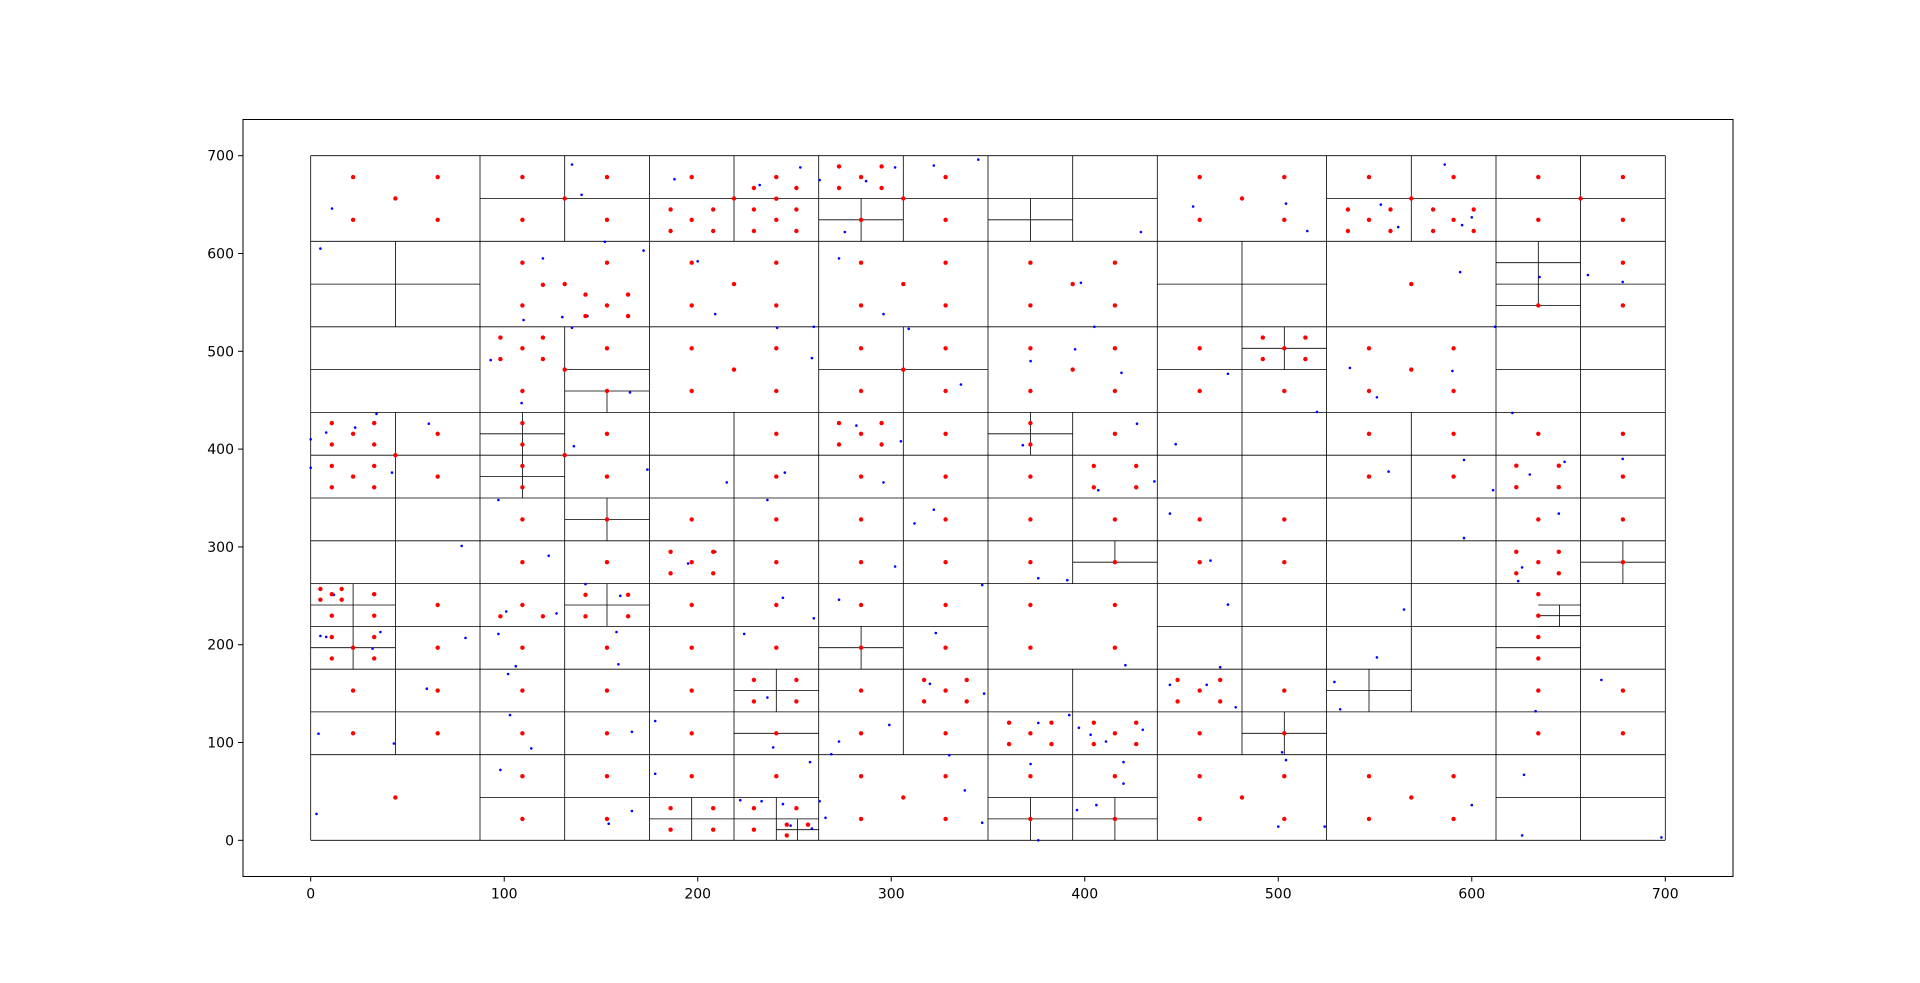 This screenshot has height=983, width=1920. Describe the element at coordinates (220, 254) in the screenshot. I see `y-tick-label-600: 600` at that location.